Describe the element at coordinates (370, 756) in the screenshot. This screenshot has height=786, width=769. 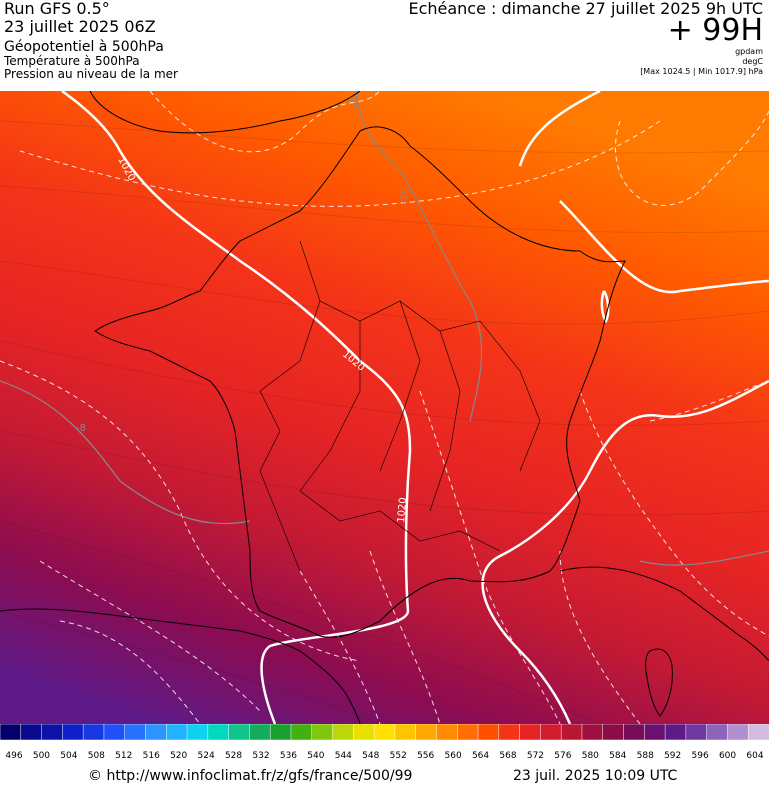
I see `scale-tick-label: 548` at that location.